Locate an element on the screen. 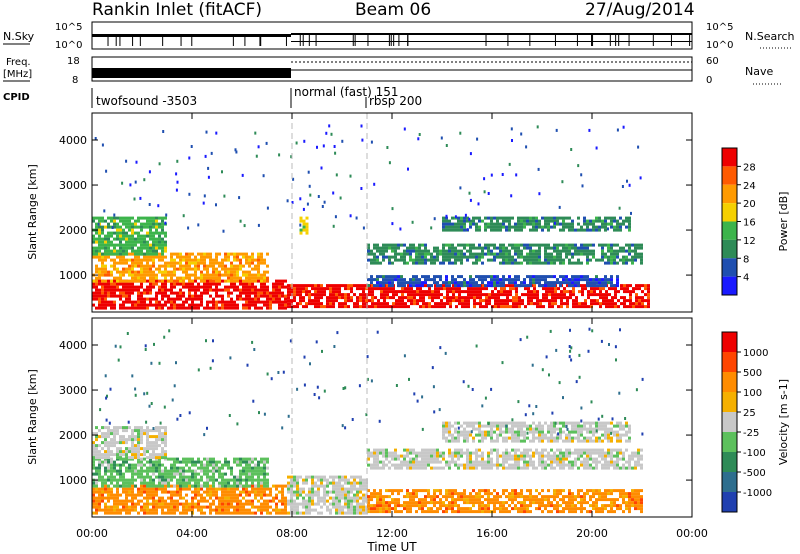  nave-tick-bottom: 0 is located at coordinates (709, 80).